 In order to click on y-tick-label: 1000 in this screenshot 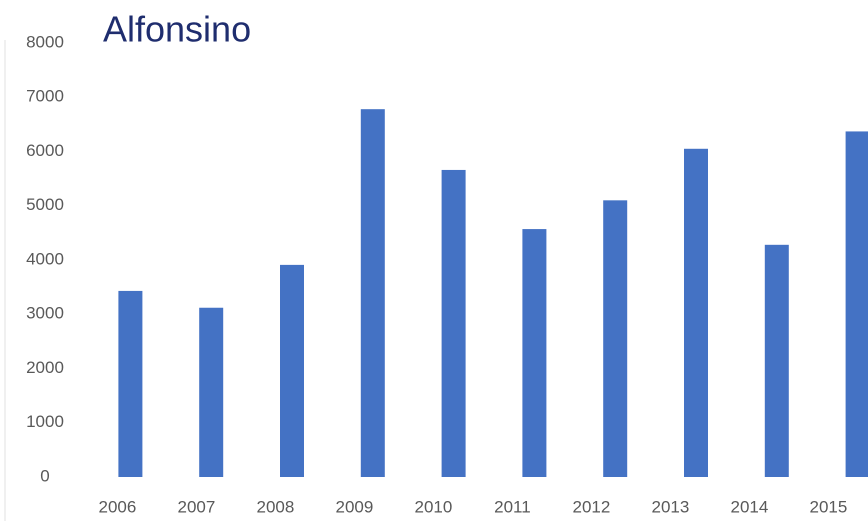, I will do `click(45, 421)`.